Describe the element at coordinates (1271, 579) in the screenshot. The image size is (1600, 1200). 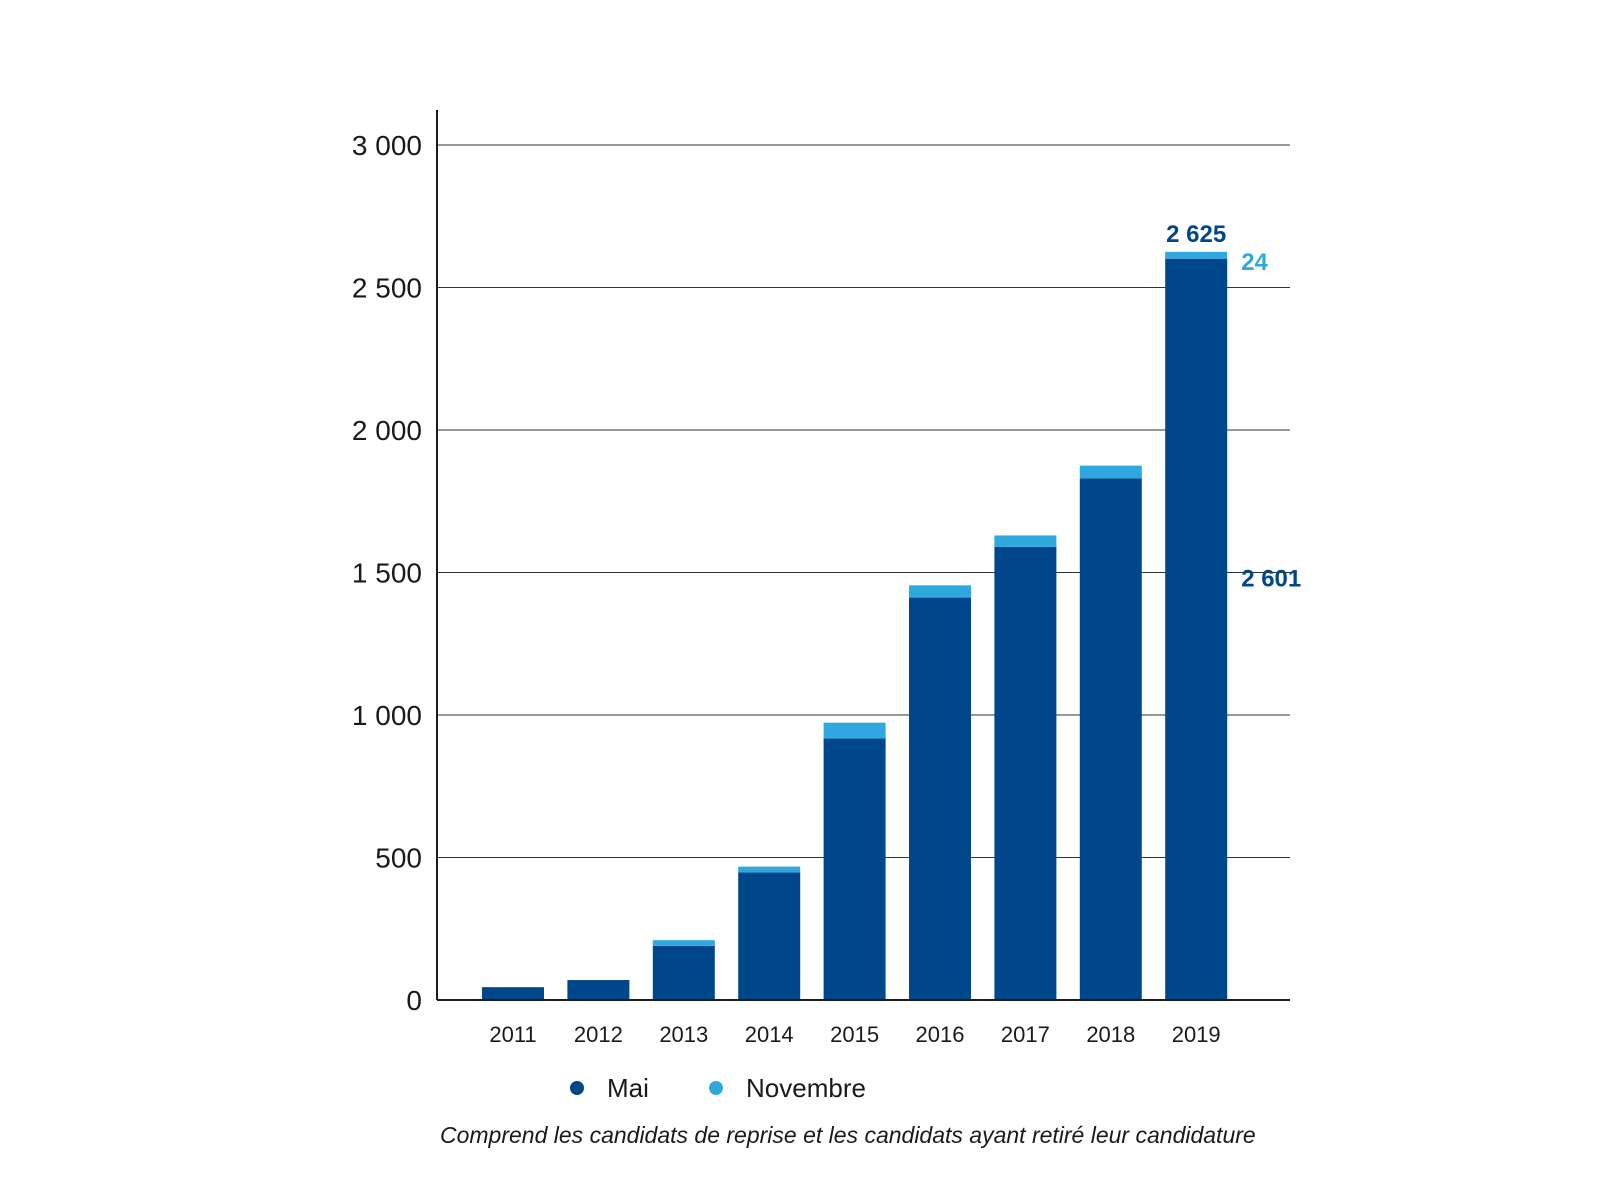
I see `annotation-mai-2019: 2 601` at that location.